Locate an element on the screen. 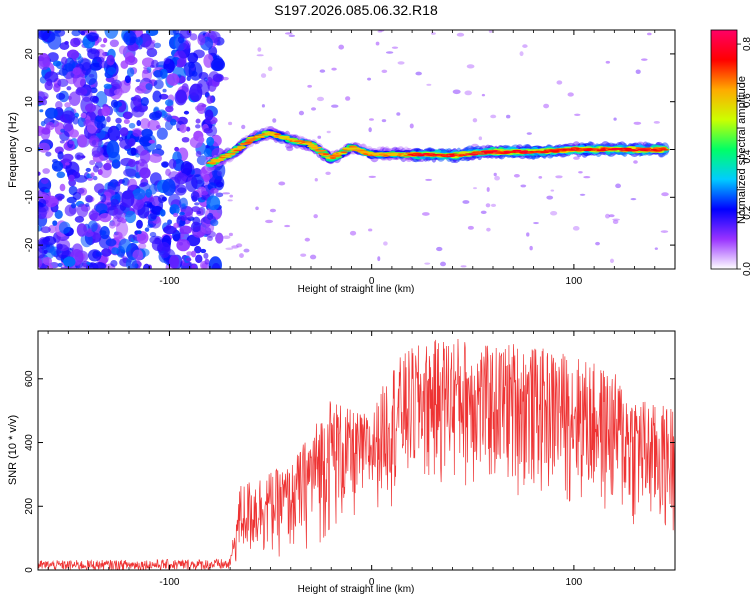 This screenshot has height=600, width=750. colorbar-tick-label: 0.8 is located at coordinates (746, 44).